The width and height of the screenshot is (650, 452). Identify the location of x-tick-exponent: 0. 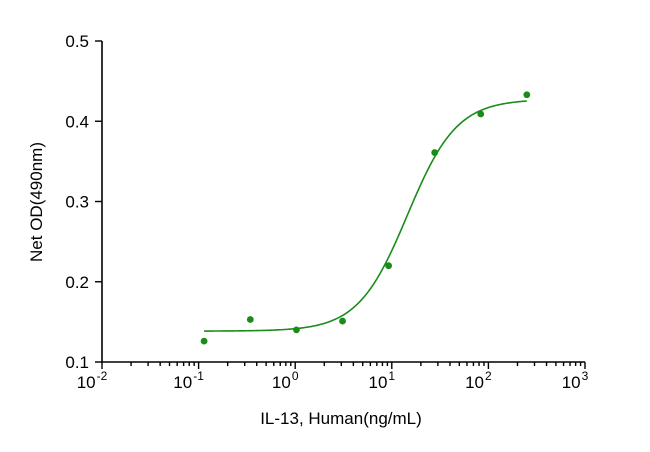
(295, 376).